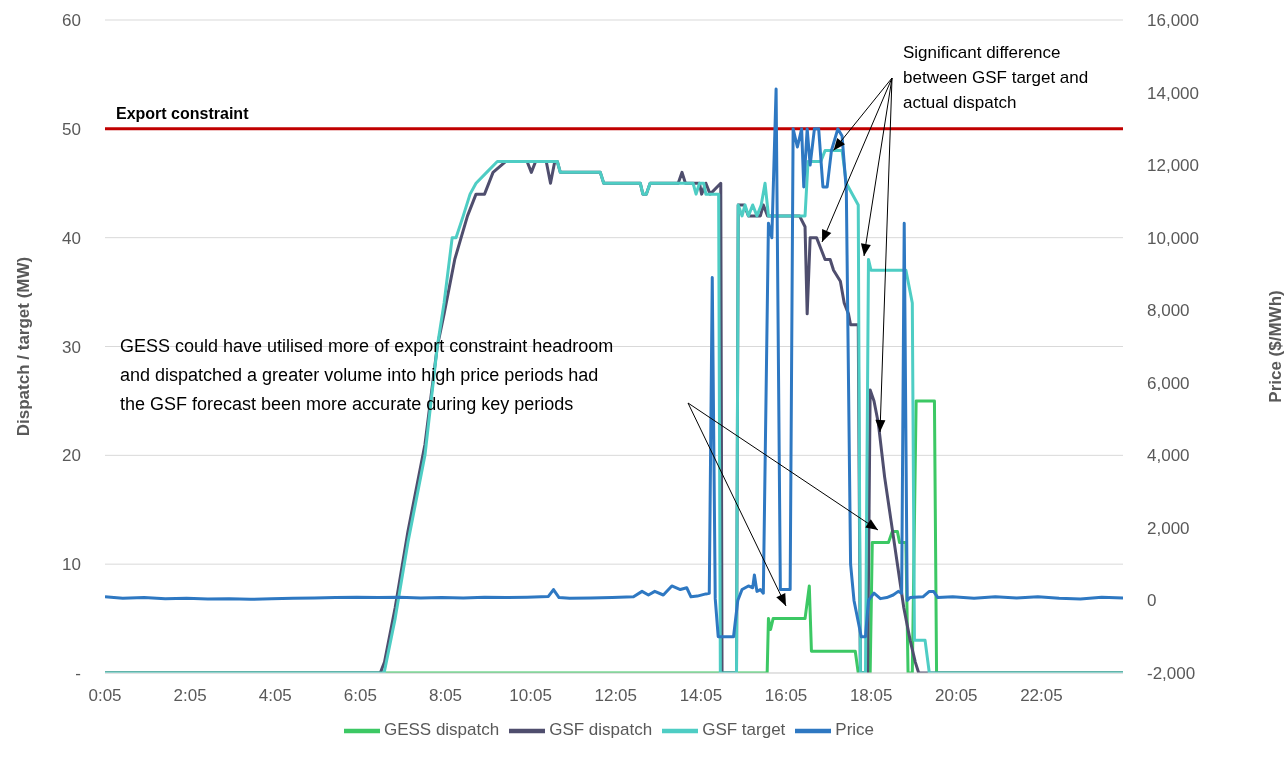 The height and width of the screenshot is (765, 1288). I want to click on x-tick-label: 0:05, so click(105, 696).